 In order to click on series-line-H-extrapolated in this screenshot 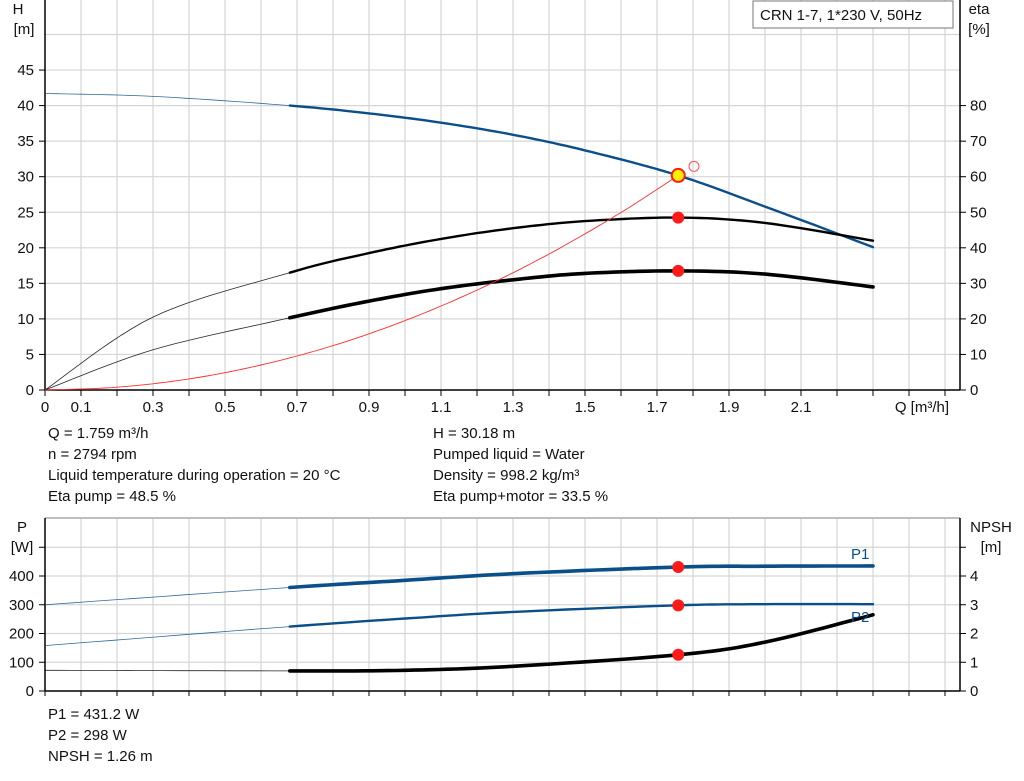, I will do `click(167, 99)`.